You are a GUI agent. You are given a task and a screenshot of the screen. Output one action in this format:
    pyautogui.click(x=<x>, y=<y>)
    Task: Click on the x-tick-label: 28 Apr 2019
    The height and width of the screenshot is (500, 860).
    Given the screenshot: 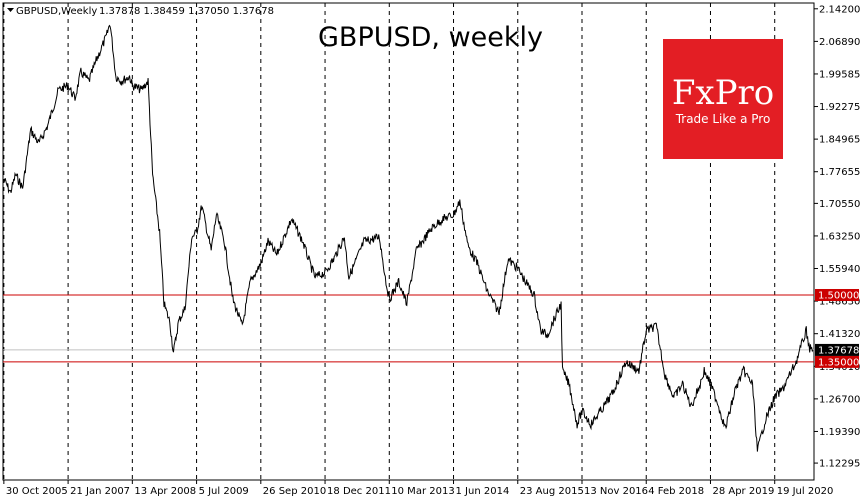 What is the action you would take?
    pyautogui.click(x=743, y=491)
    